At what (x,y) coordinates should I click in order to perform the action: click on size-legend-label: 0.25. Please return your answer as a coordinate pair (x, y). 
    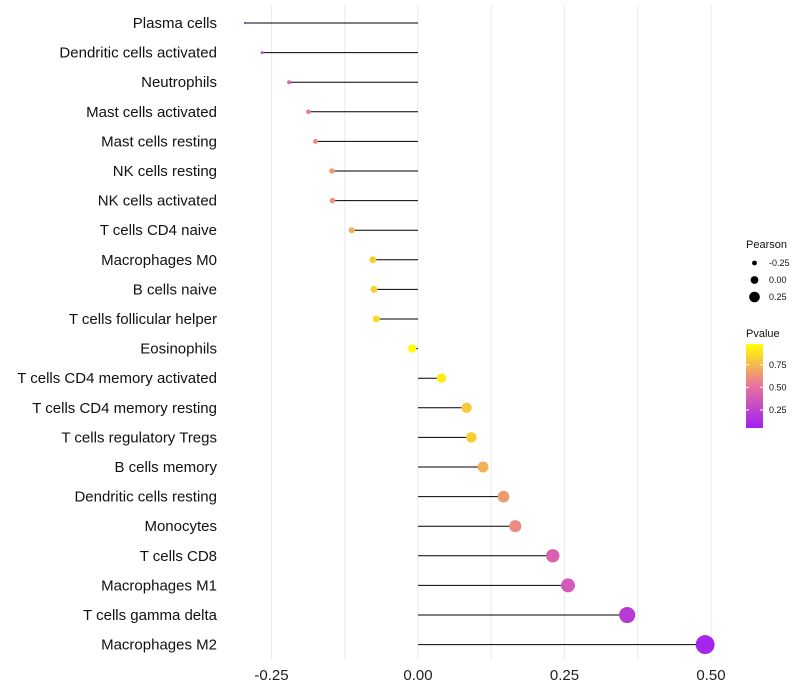
    Looking at the image, I should click on (778, 297).